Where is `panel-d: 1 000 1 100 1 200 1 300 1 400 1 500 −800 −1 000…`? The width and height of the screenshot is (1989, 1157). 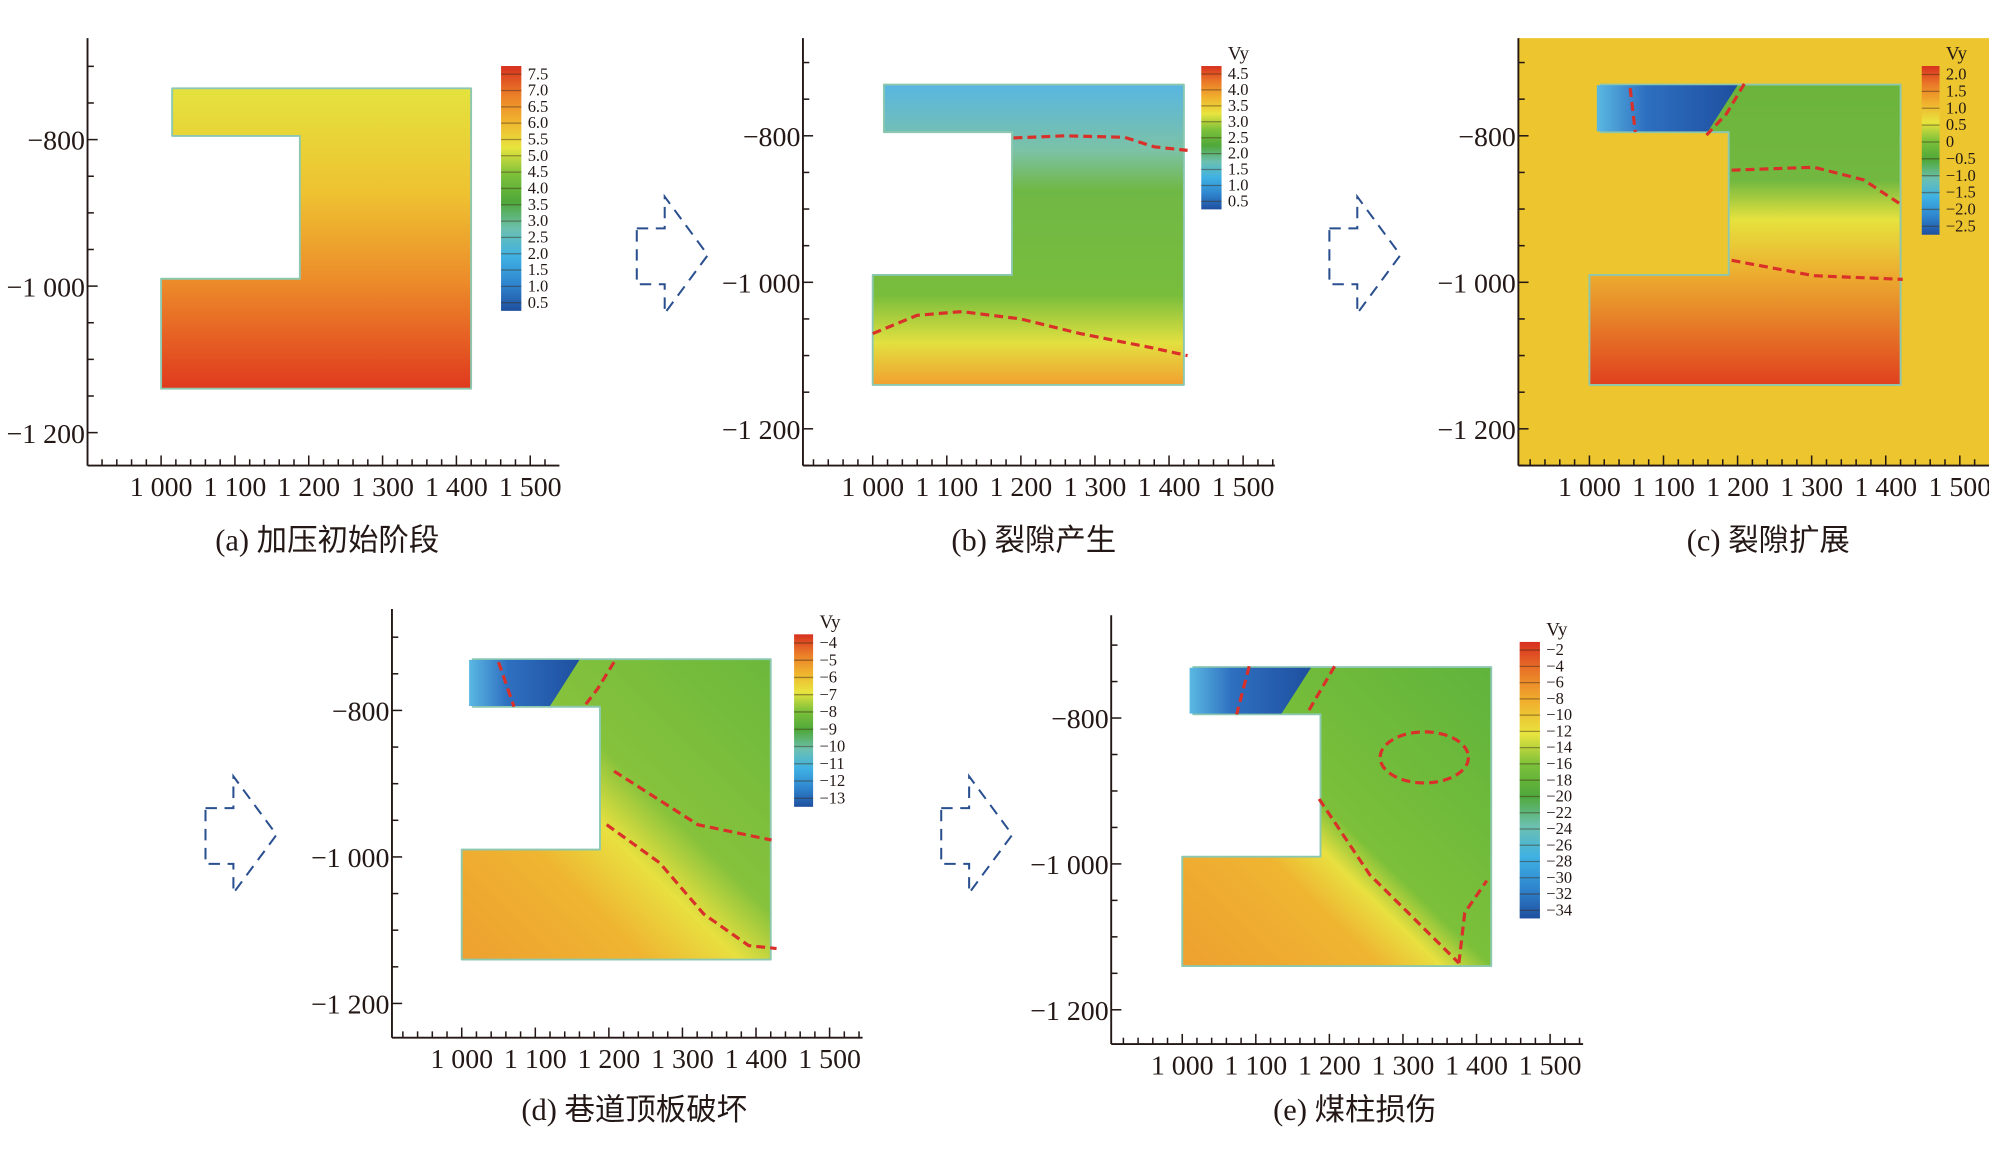
panel-d: 1 000 1 100 1 200 1 300 1 400 1 500 −800 −1 000… is located at coordinates (587, 867).